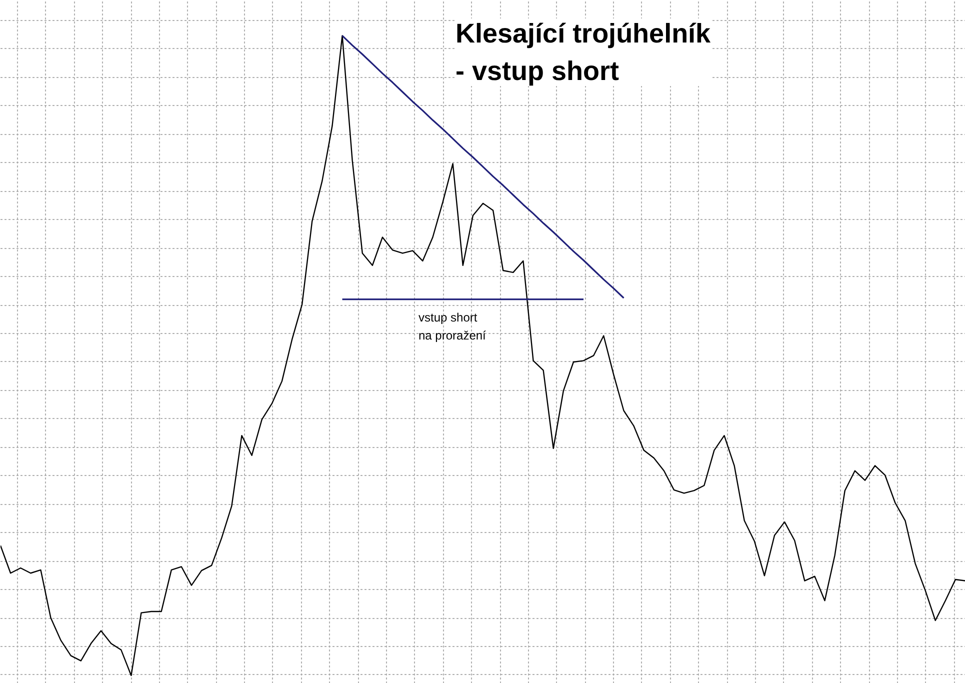  I want to click on chart-title: Klesající trojúhelník - vstup short, so click(584, 52).